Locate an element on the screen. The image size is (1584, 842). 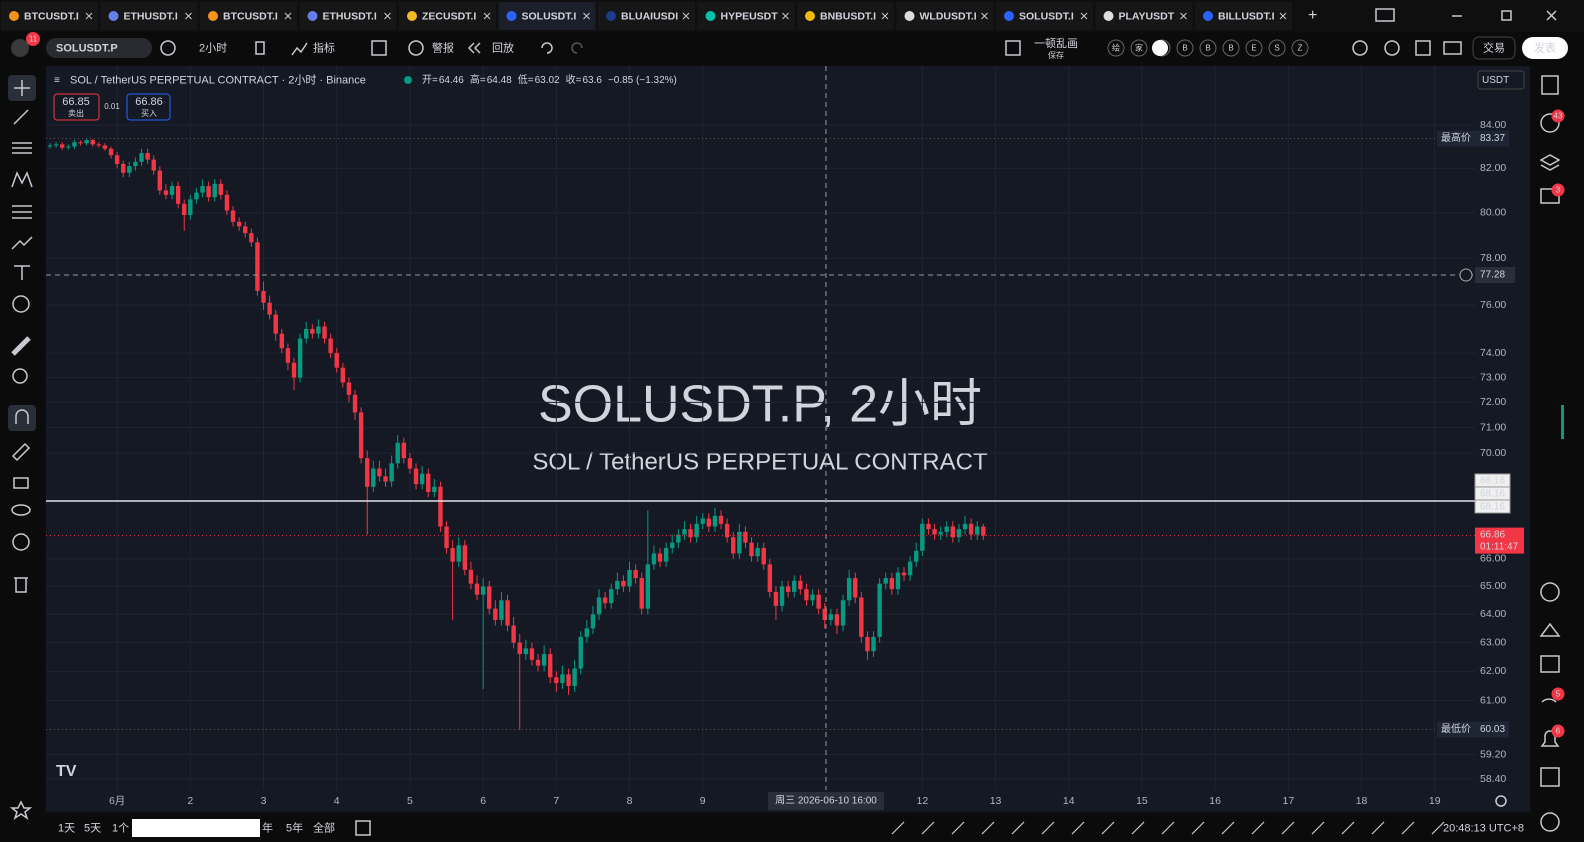
add-alert is located at coordinates (1466, 275).